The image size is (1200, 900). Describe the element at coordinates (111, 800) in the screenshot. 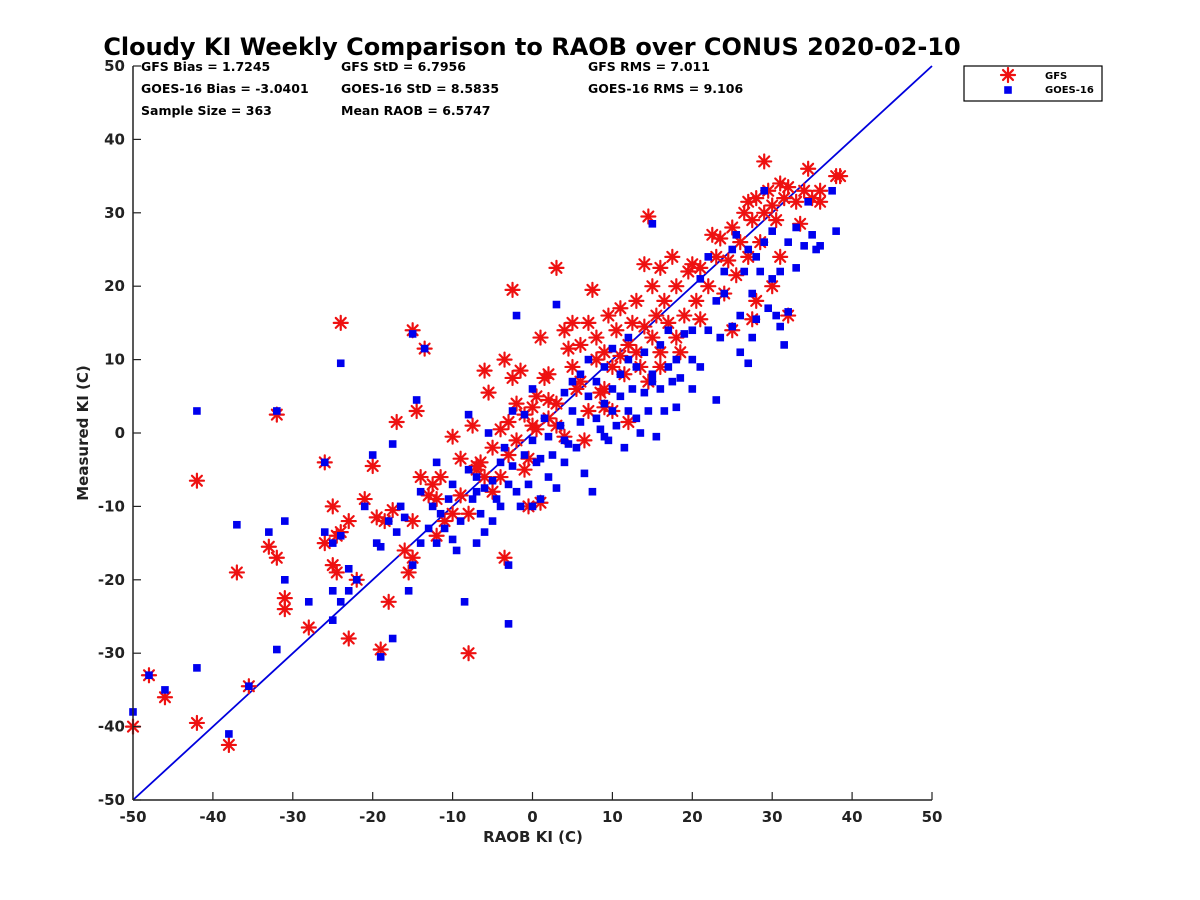

I see `y-tick-label: -50` at that location.